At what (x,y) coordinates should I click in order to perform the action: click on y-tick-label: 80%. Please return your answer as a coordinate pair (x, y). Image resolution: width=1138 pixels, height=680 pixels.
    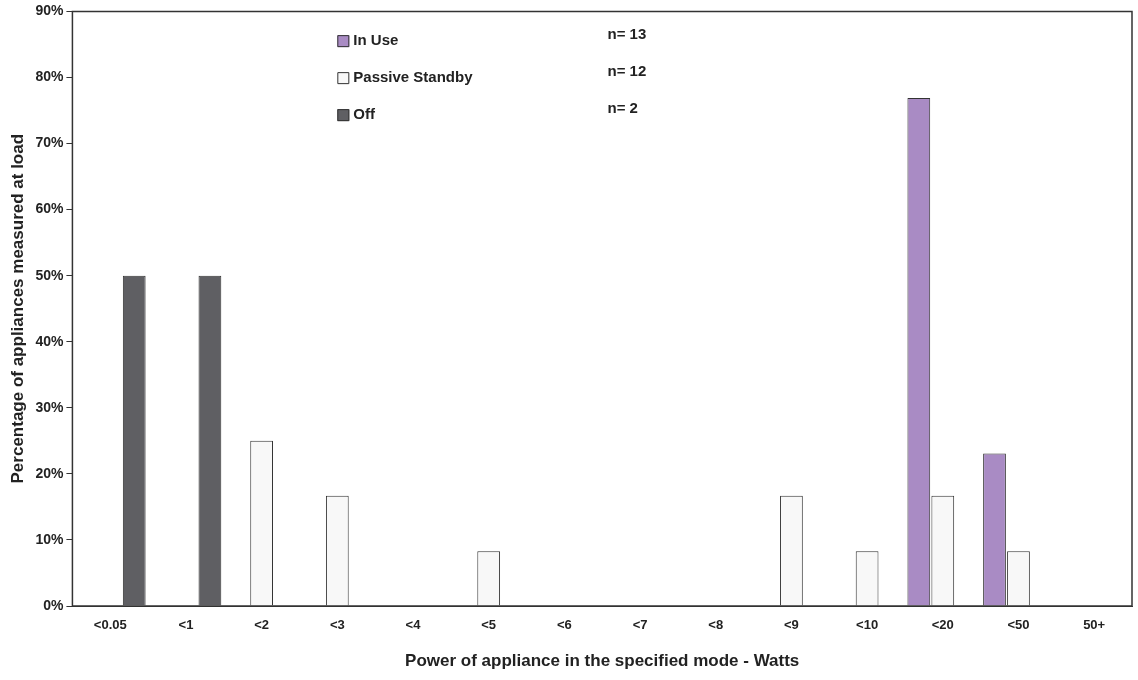
    Looking at the image, I should click on (49, 76).